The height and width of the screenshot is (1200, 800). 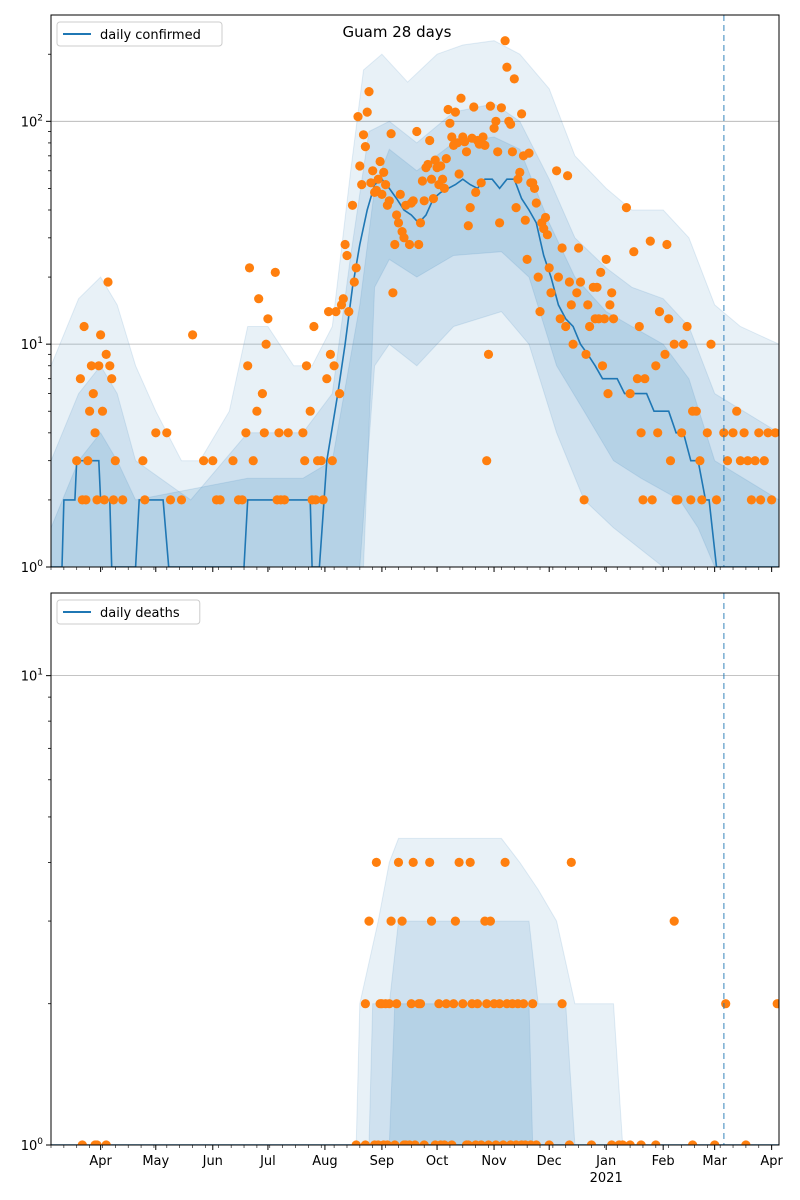 I want to click on legend-label: daily deaths, so click(x=140, y=613).